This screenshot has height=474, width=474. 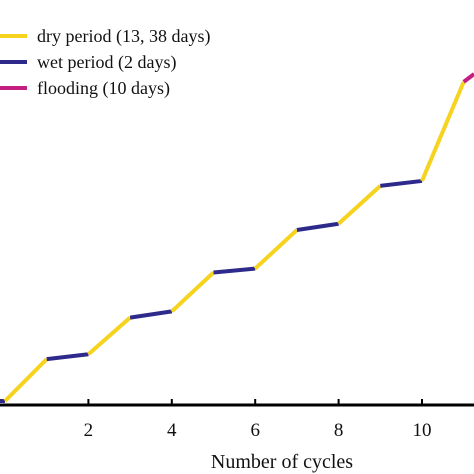 What do you see at coordinates (123, 36) in the screenshot?
I see `legend-label-1: dry period (13, 38 days)` at bounding box center [123, 36].